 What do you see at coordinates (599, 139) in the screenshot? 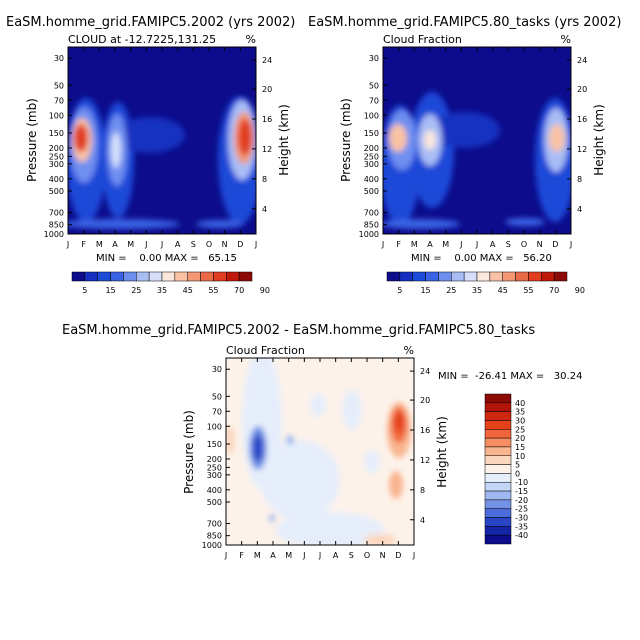
I see `panel2-ylabel-right: Height (km)` at bounding box center [599, 139].